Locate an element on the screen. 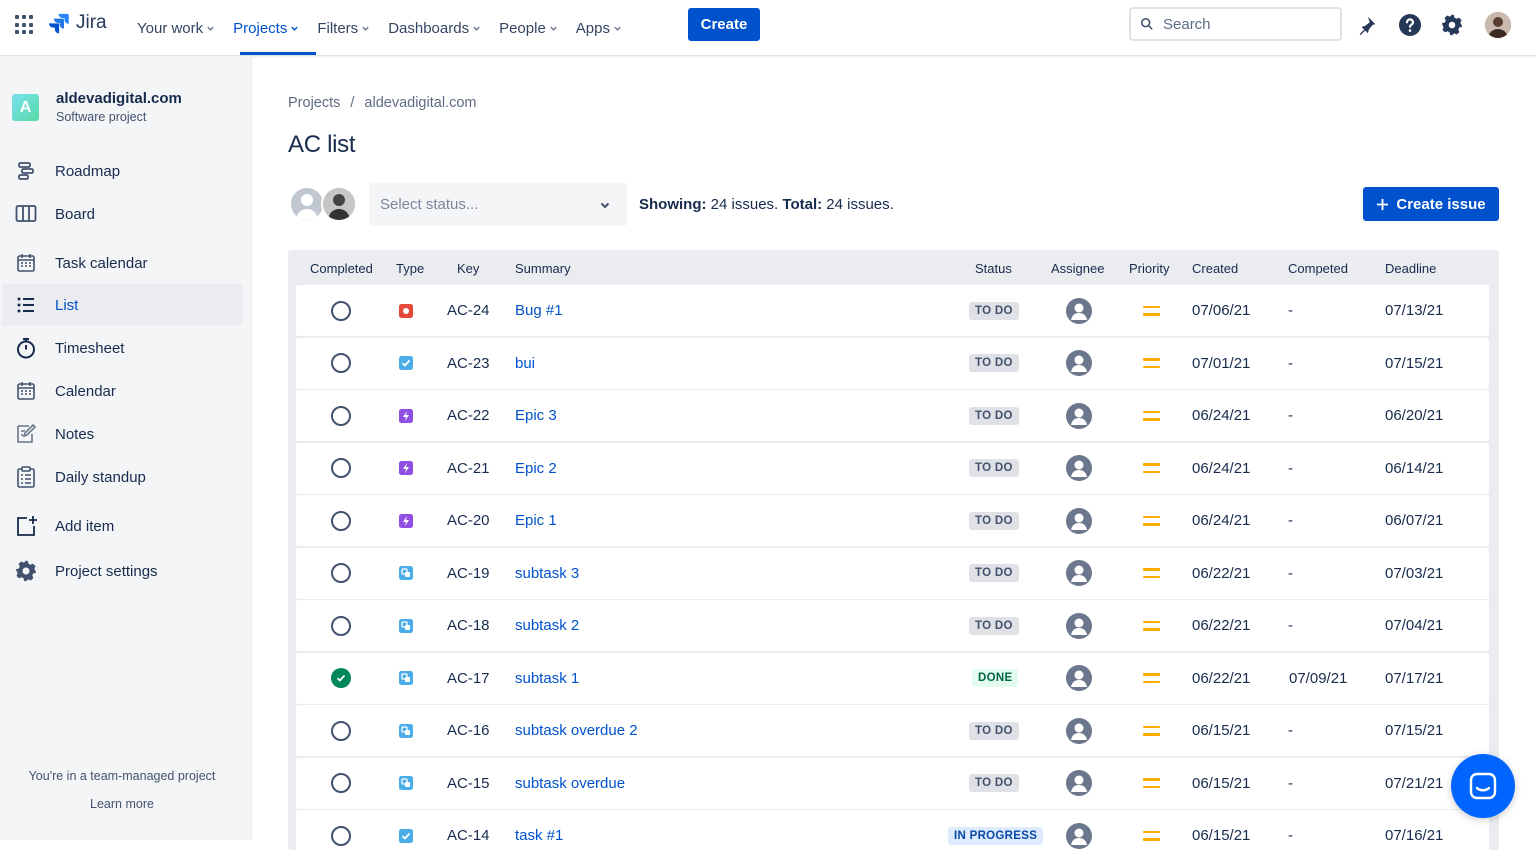  sidebar-item-notes: Notes is located at coordinates (122, 434).